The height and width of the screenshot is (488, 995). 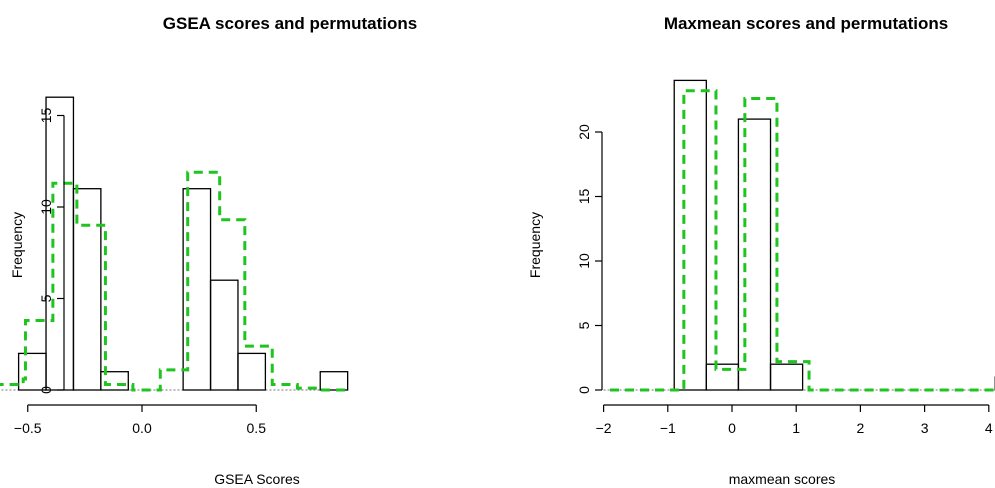 I want to click on maxmean-y-tick-label: 20, so click(x=584, y=132).